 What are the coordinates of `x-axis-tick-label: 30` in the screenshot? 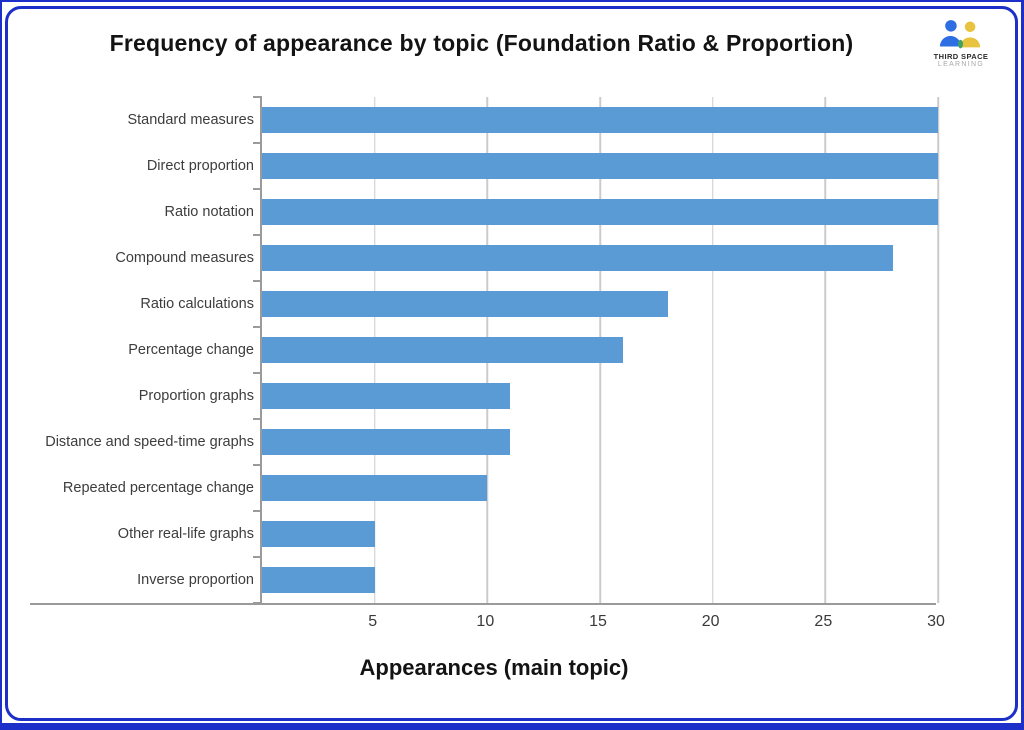 It's located at (936, 621).